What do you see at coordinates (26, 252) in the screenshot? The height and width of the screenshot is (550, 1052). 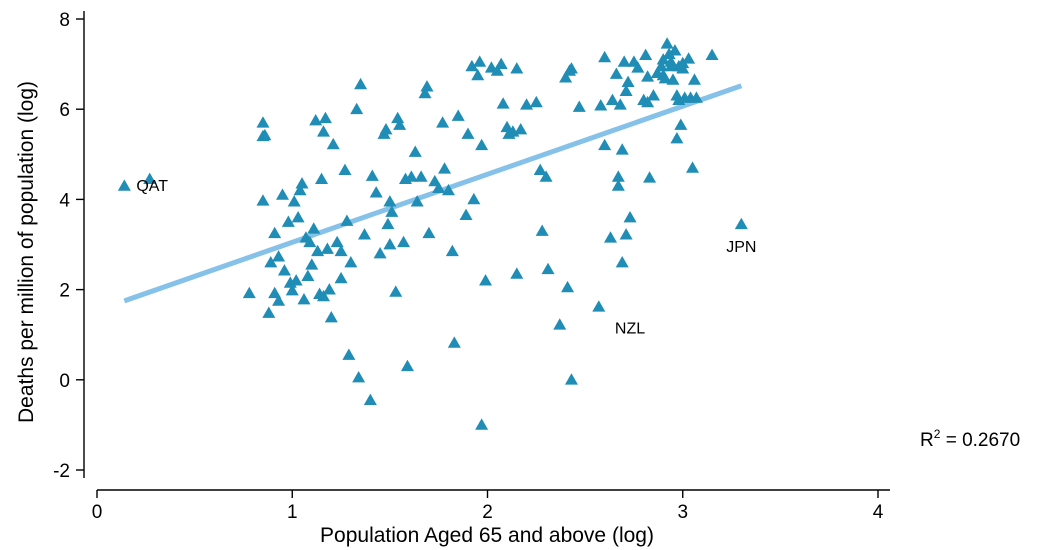 I see `y-axis-title: Deaths per million of population (log)` at bounding box center [26, 252].